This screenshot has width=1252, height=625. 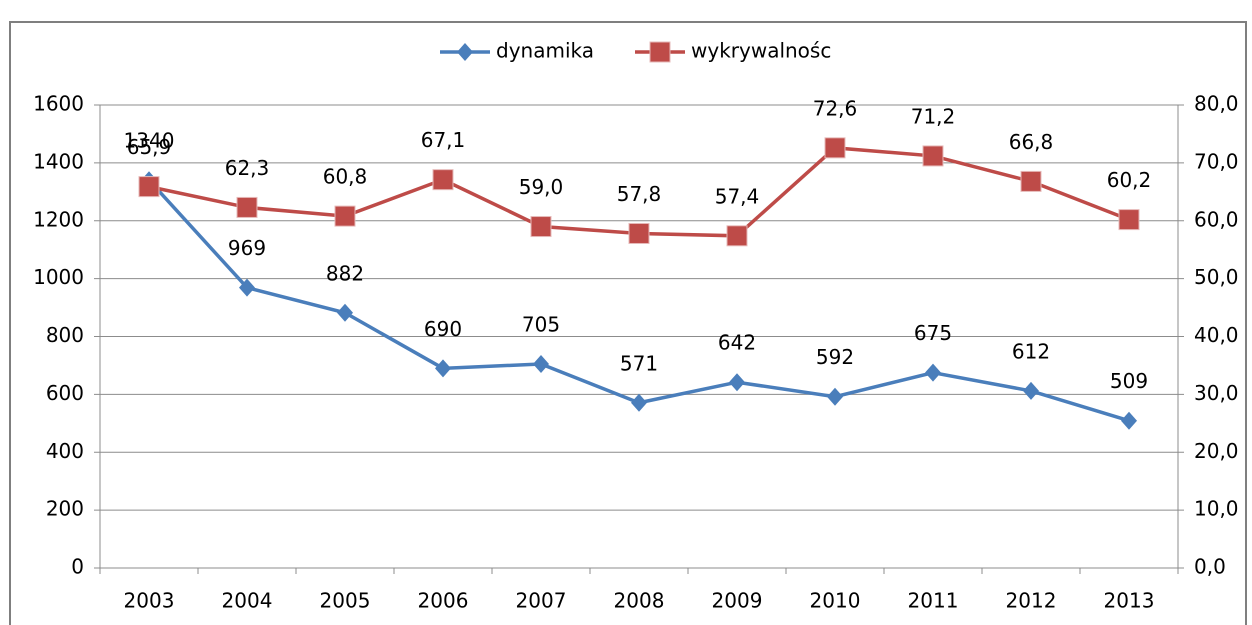 I want to click on y-tick-label: 400, so click(x=65, y=451).